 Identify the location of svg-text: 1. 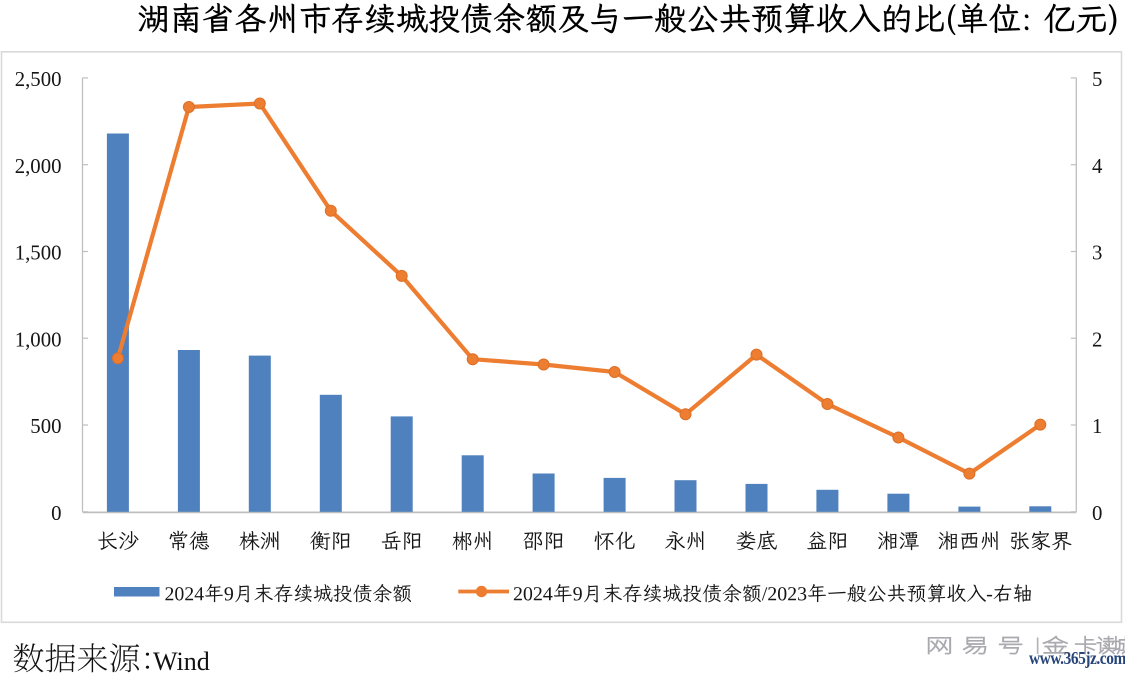
(1097, 426).